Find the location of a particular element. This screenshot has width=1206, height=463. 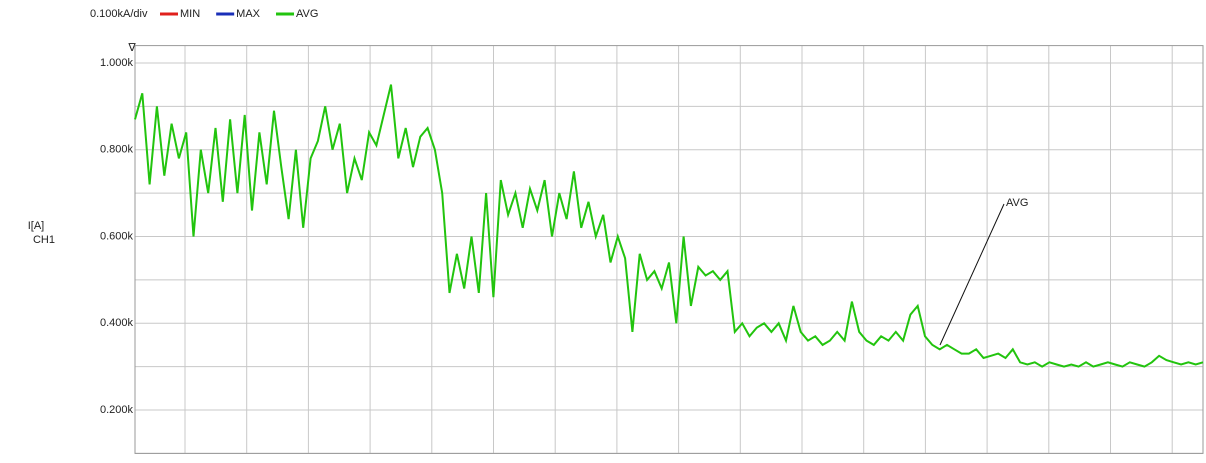

y-axis-label: CH1 is located at coordinates (44, 240).